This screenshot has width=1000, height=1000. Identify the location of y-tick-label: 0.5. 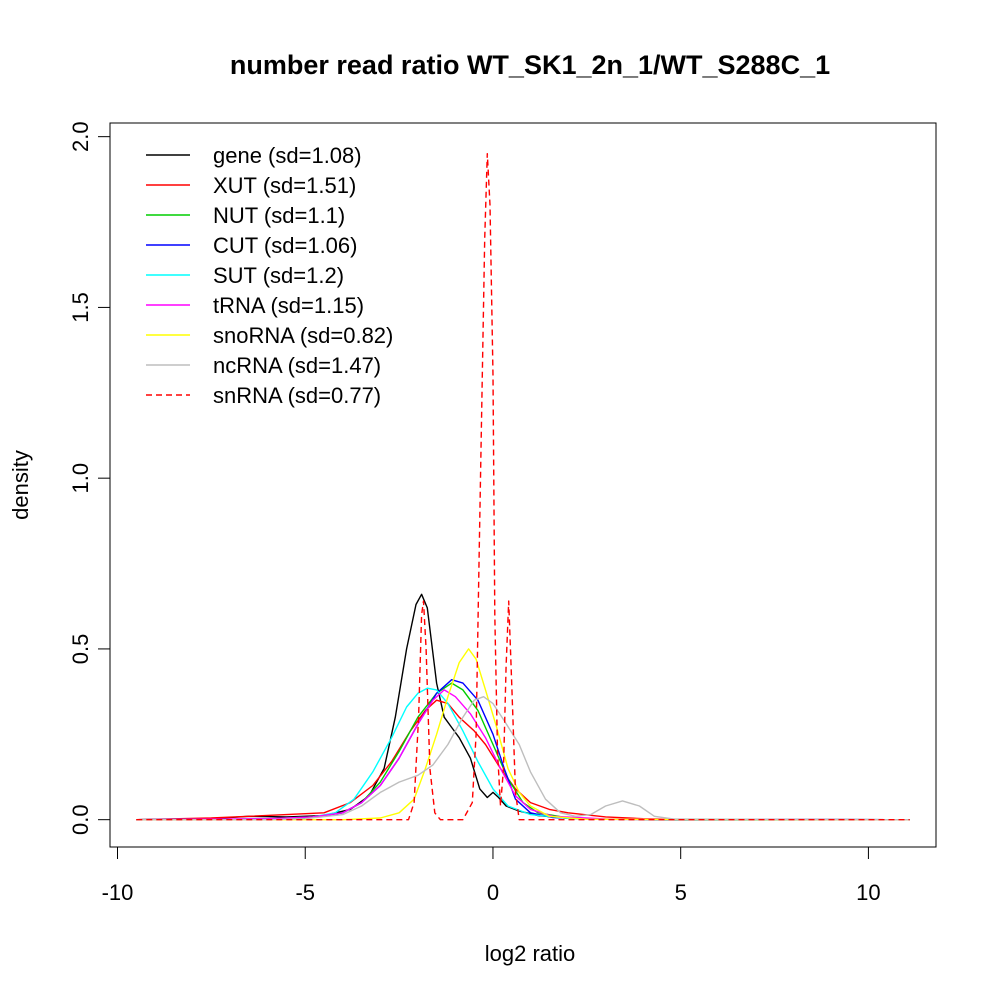
(80, 649).